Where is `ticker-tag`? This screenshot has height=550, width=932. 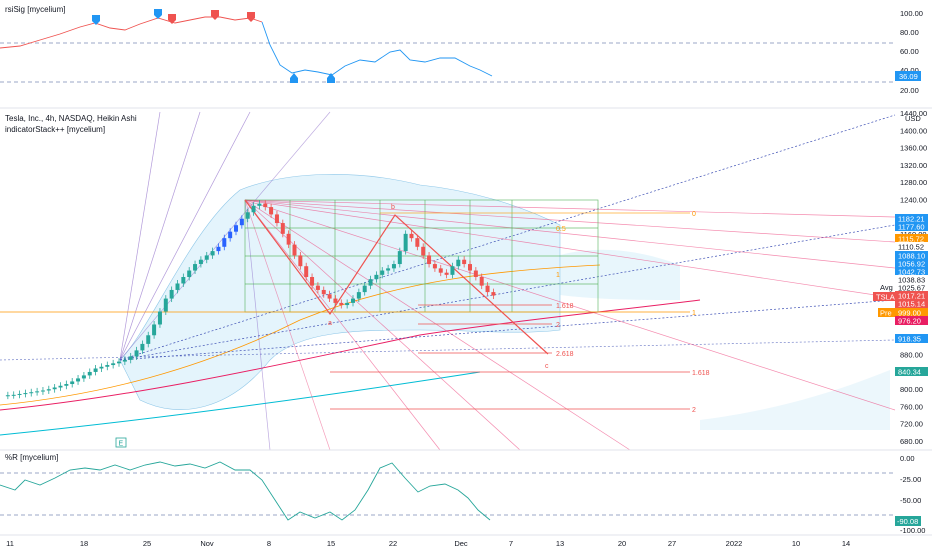
ticker-tag is located at coordinates (884, 296).